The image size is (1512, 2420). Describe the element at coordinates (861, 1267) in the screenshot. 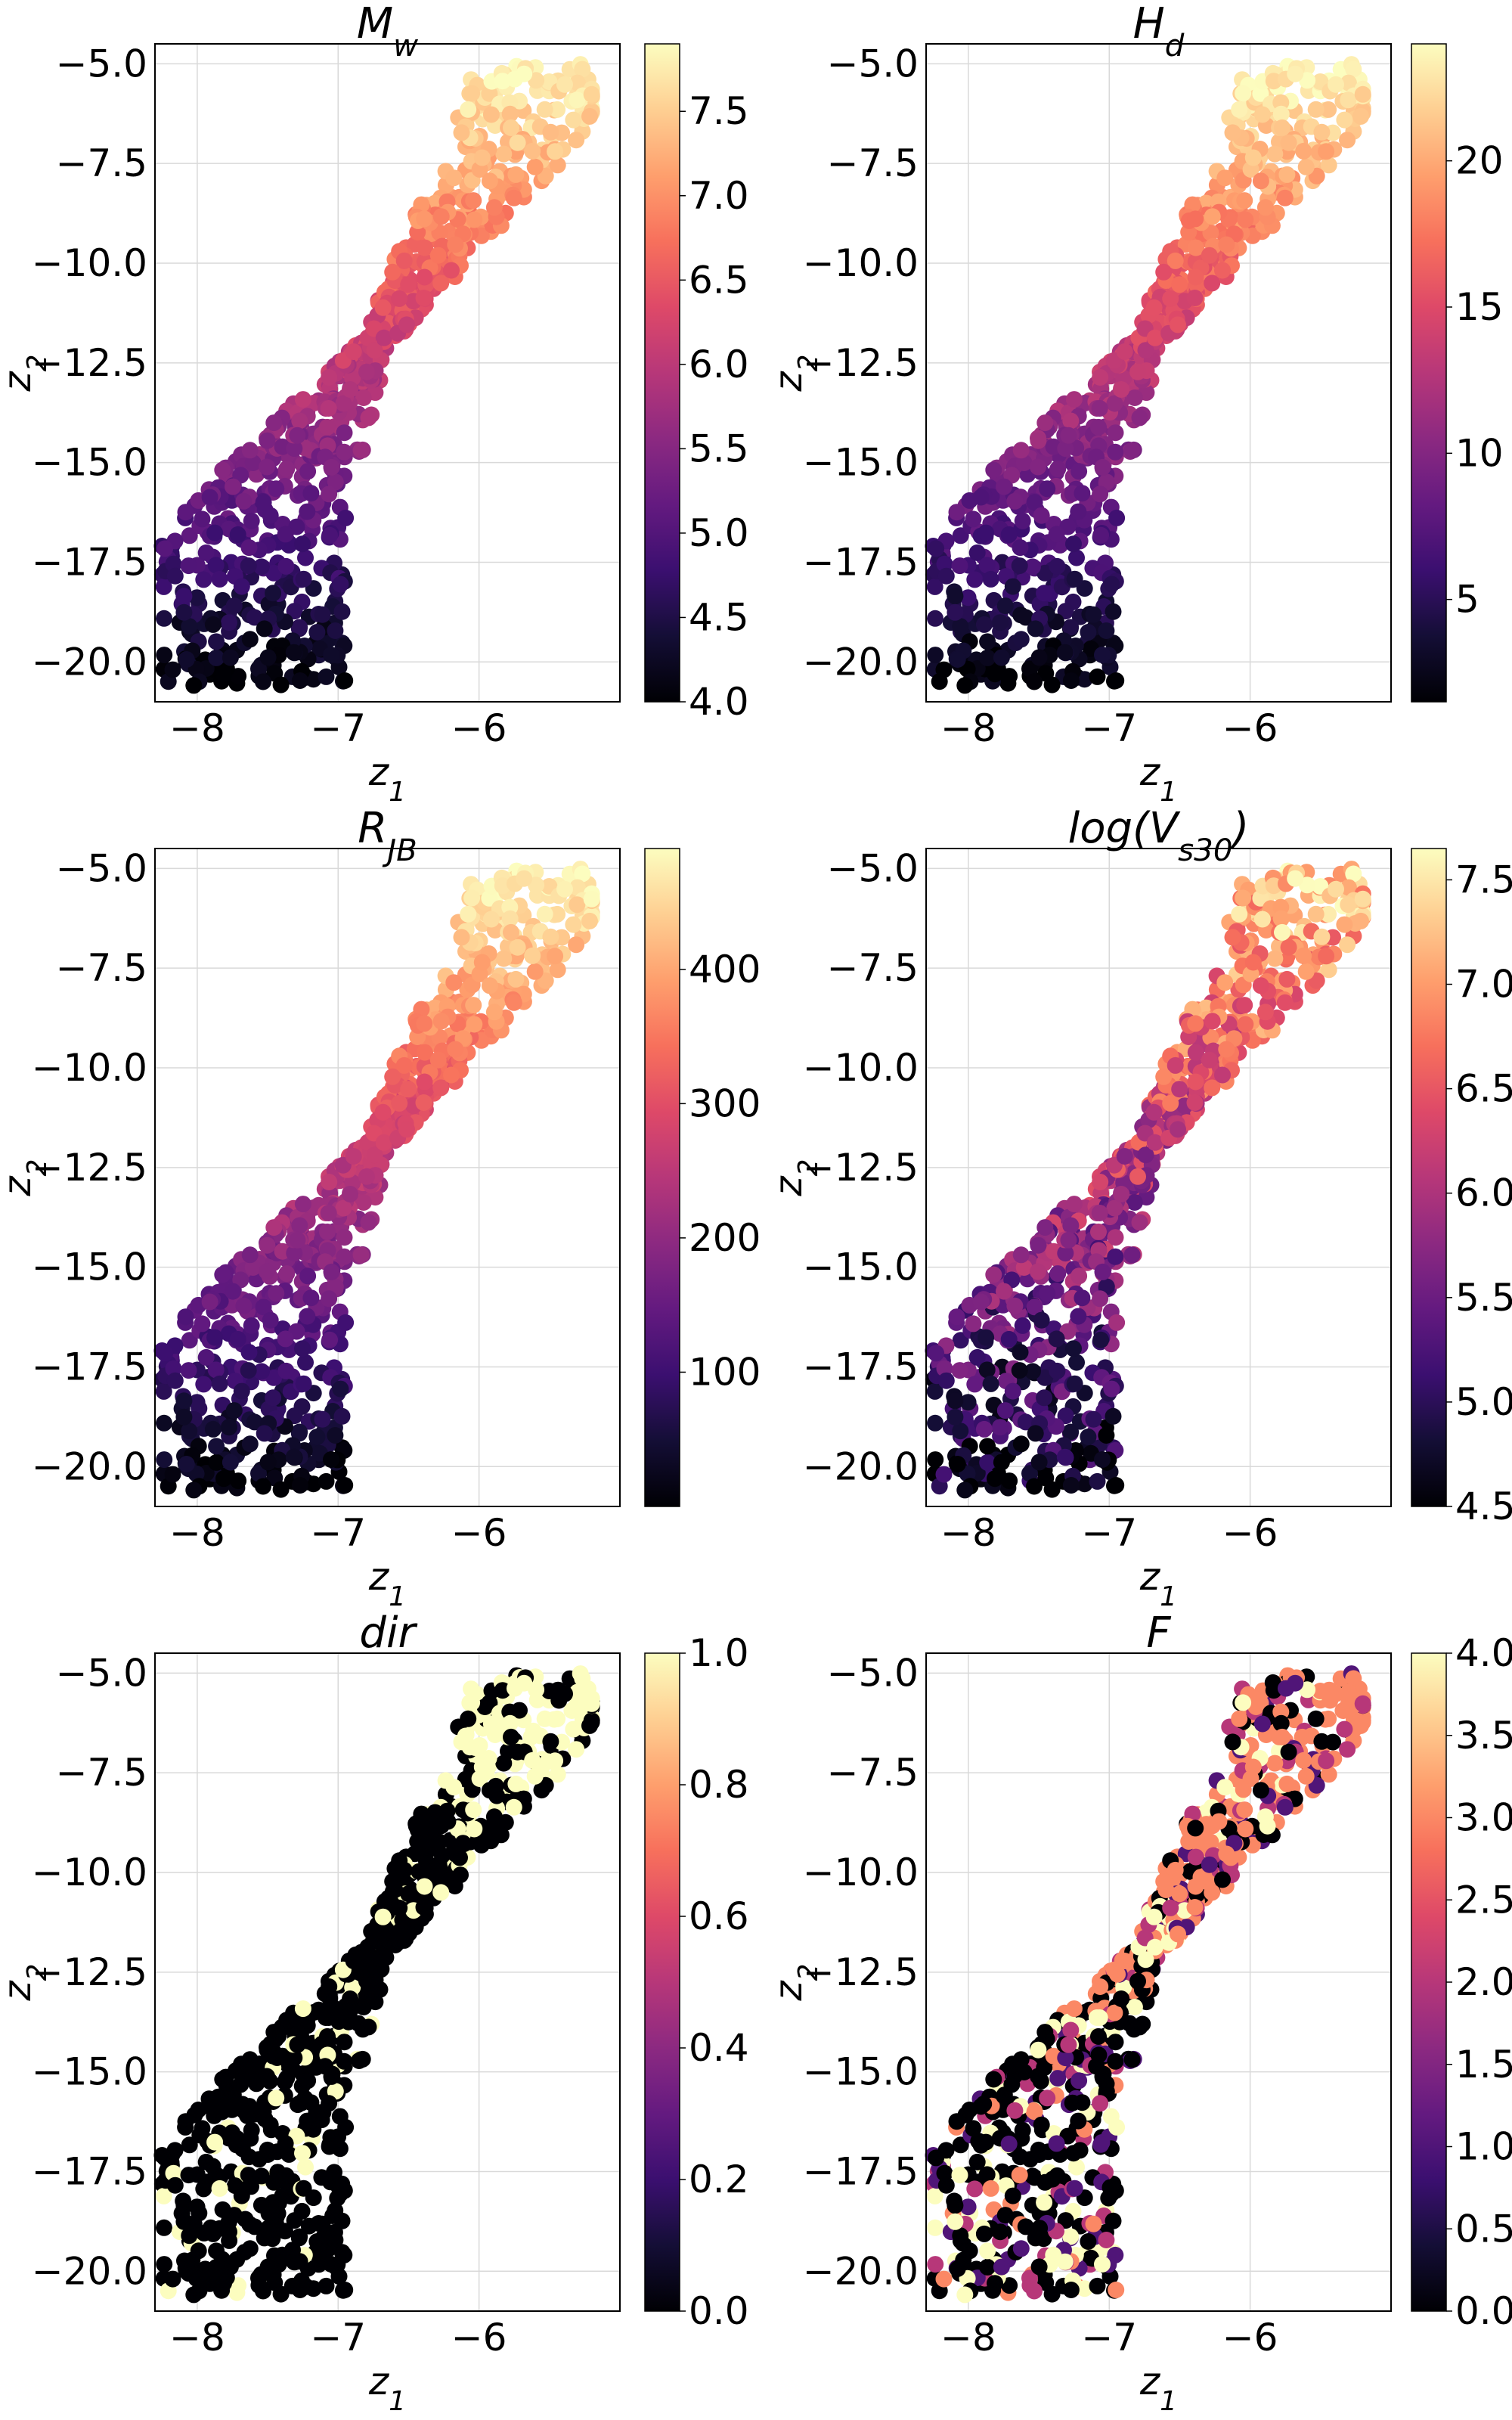

I see `y-tick-label: −15.0` at that location.